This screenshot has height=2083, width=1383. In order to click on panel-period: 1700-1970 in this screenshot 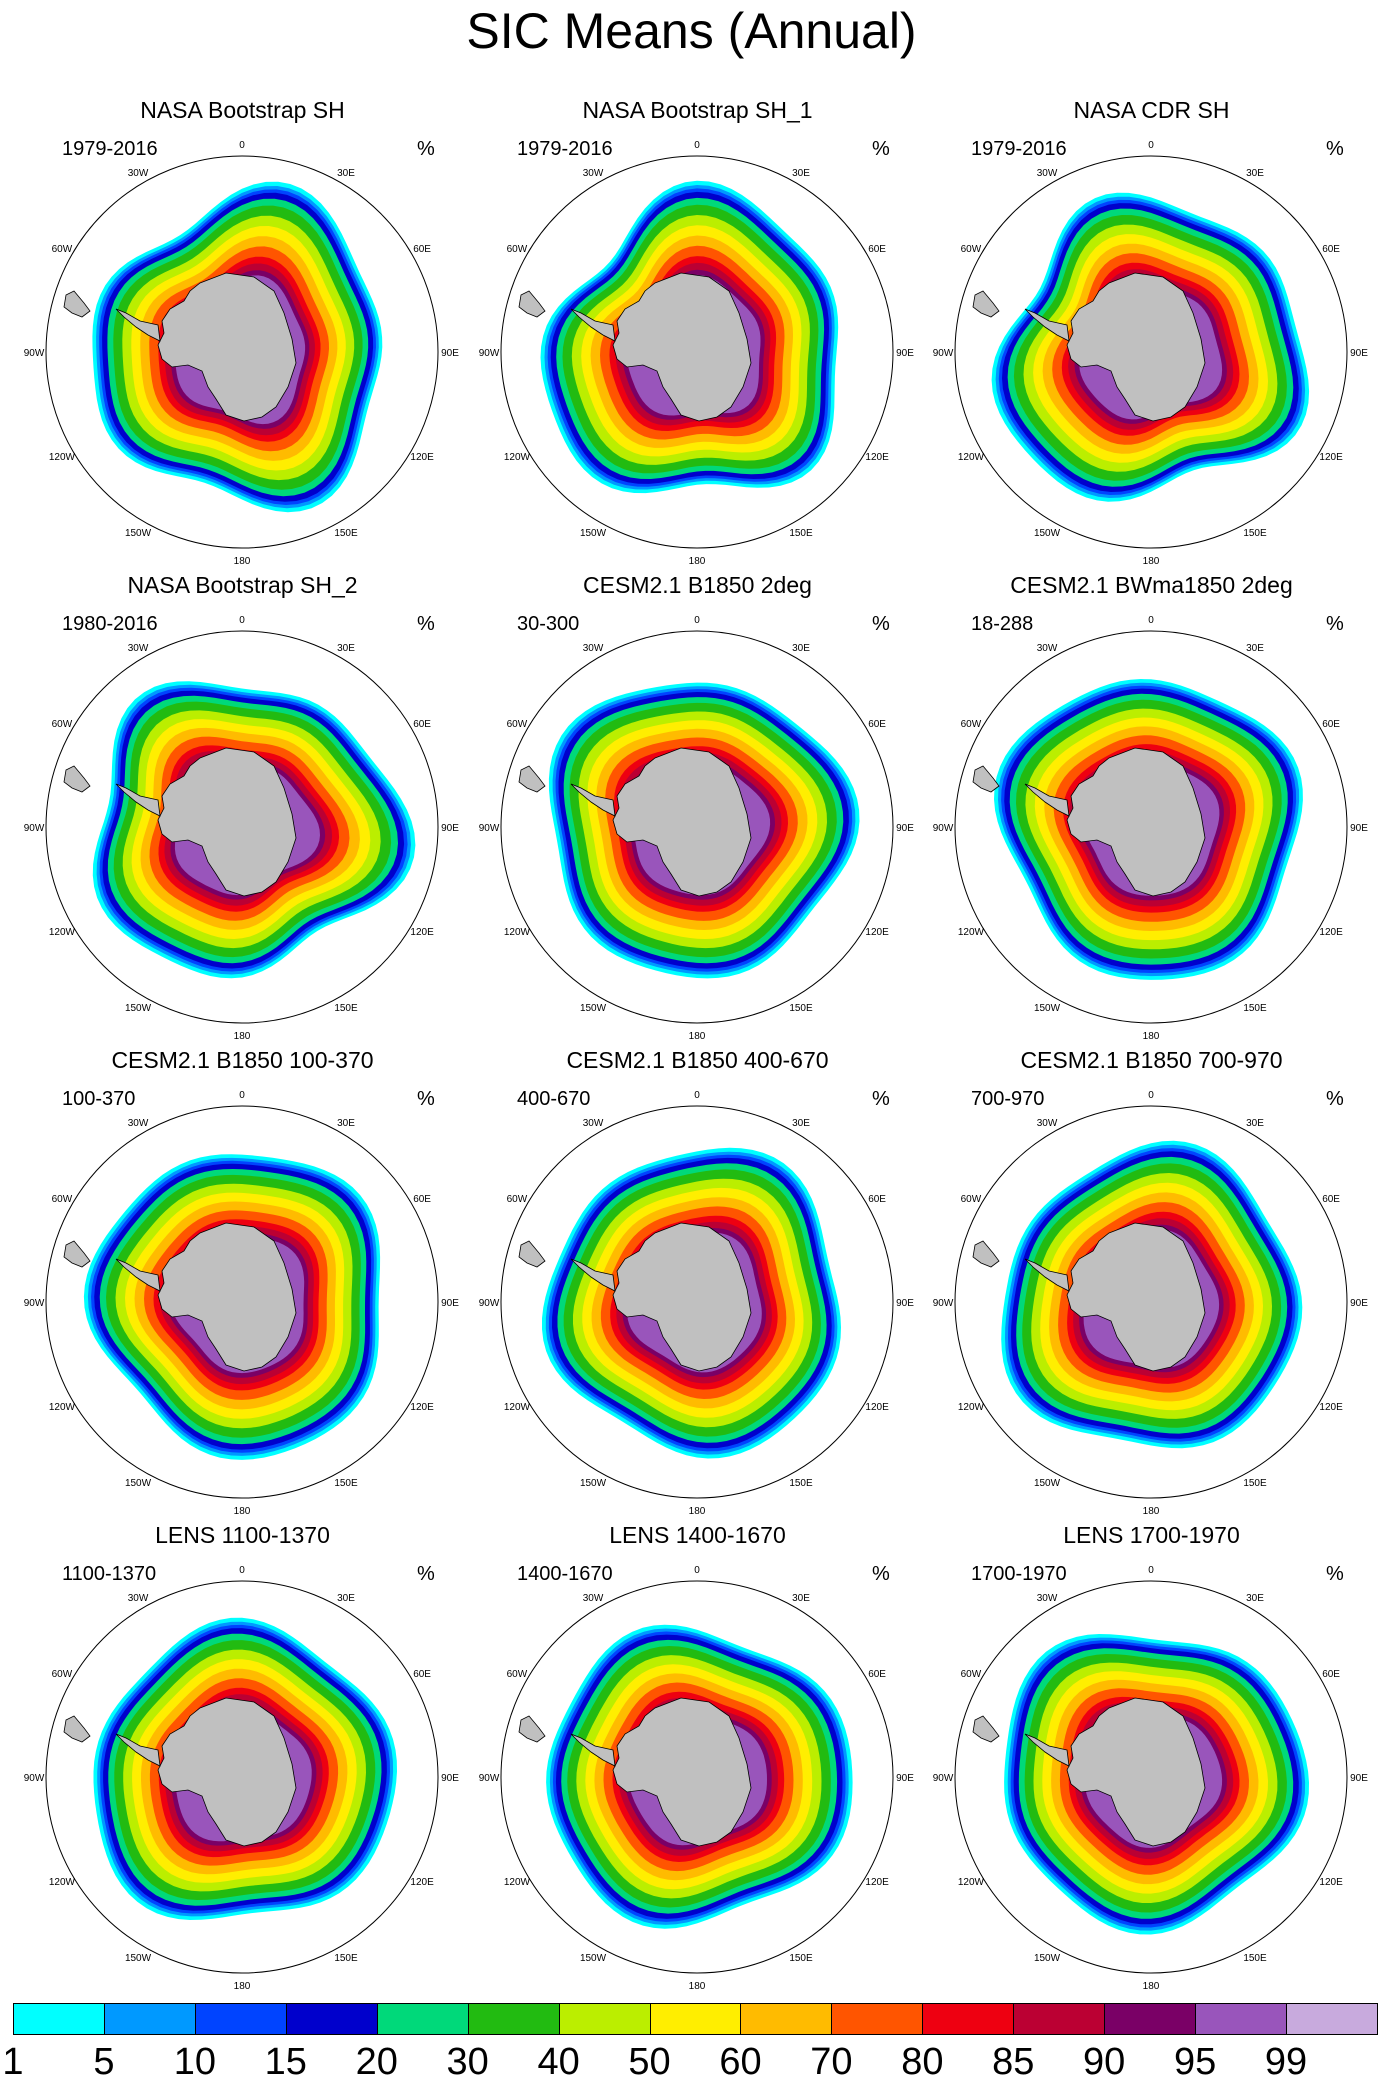, I will do `click(1019, 1574)`.